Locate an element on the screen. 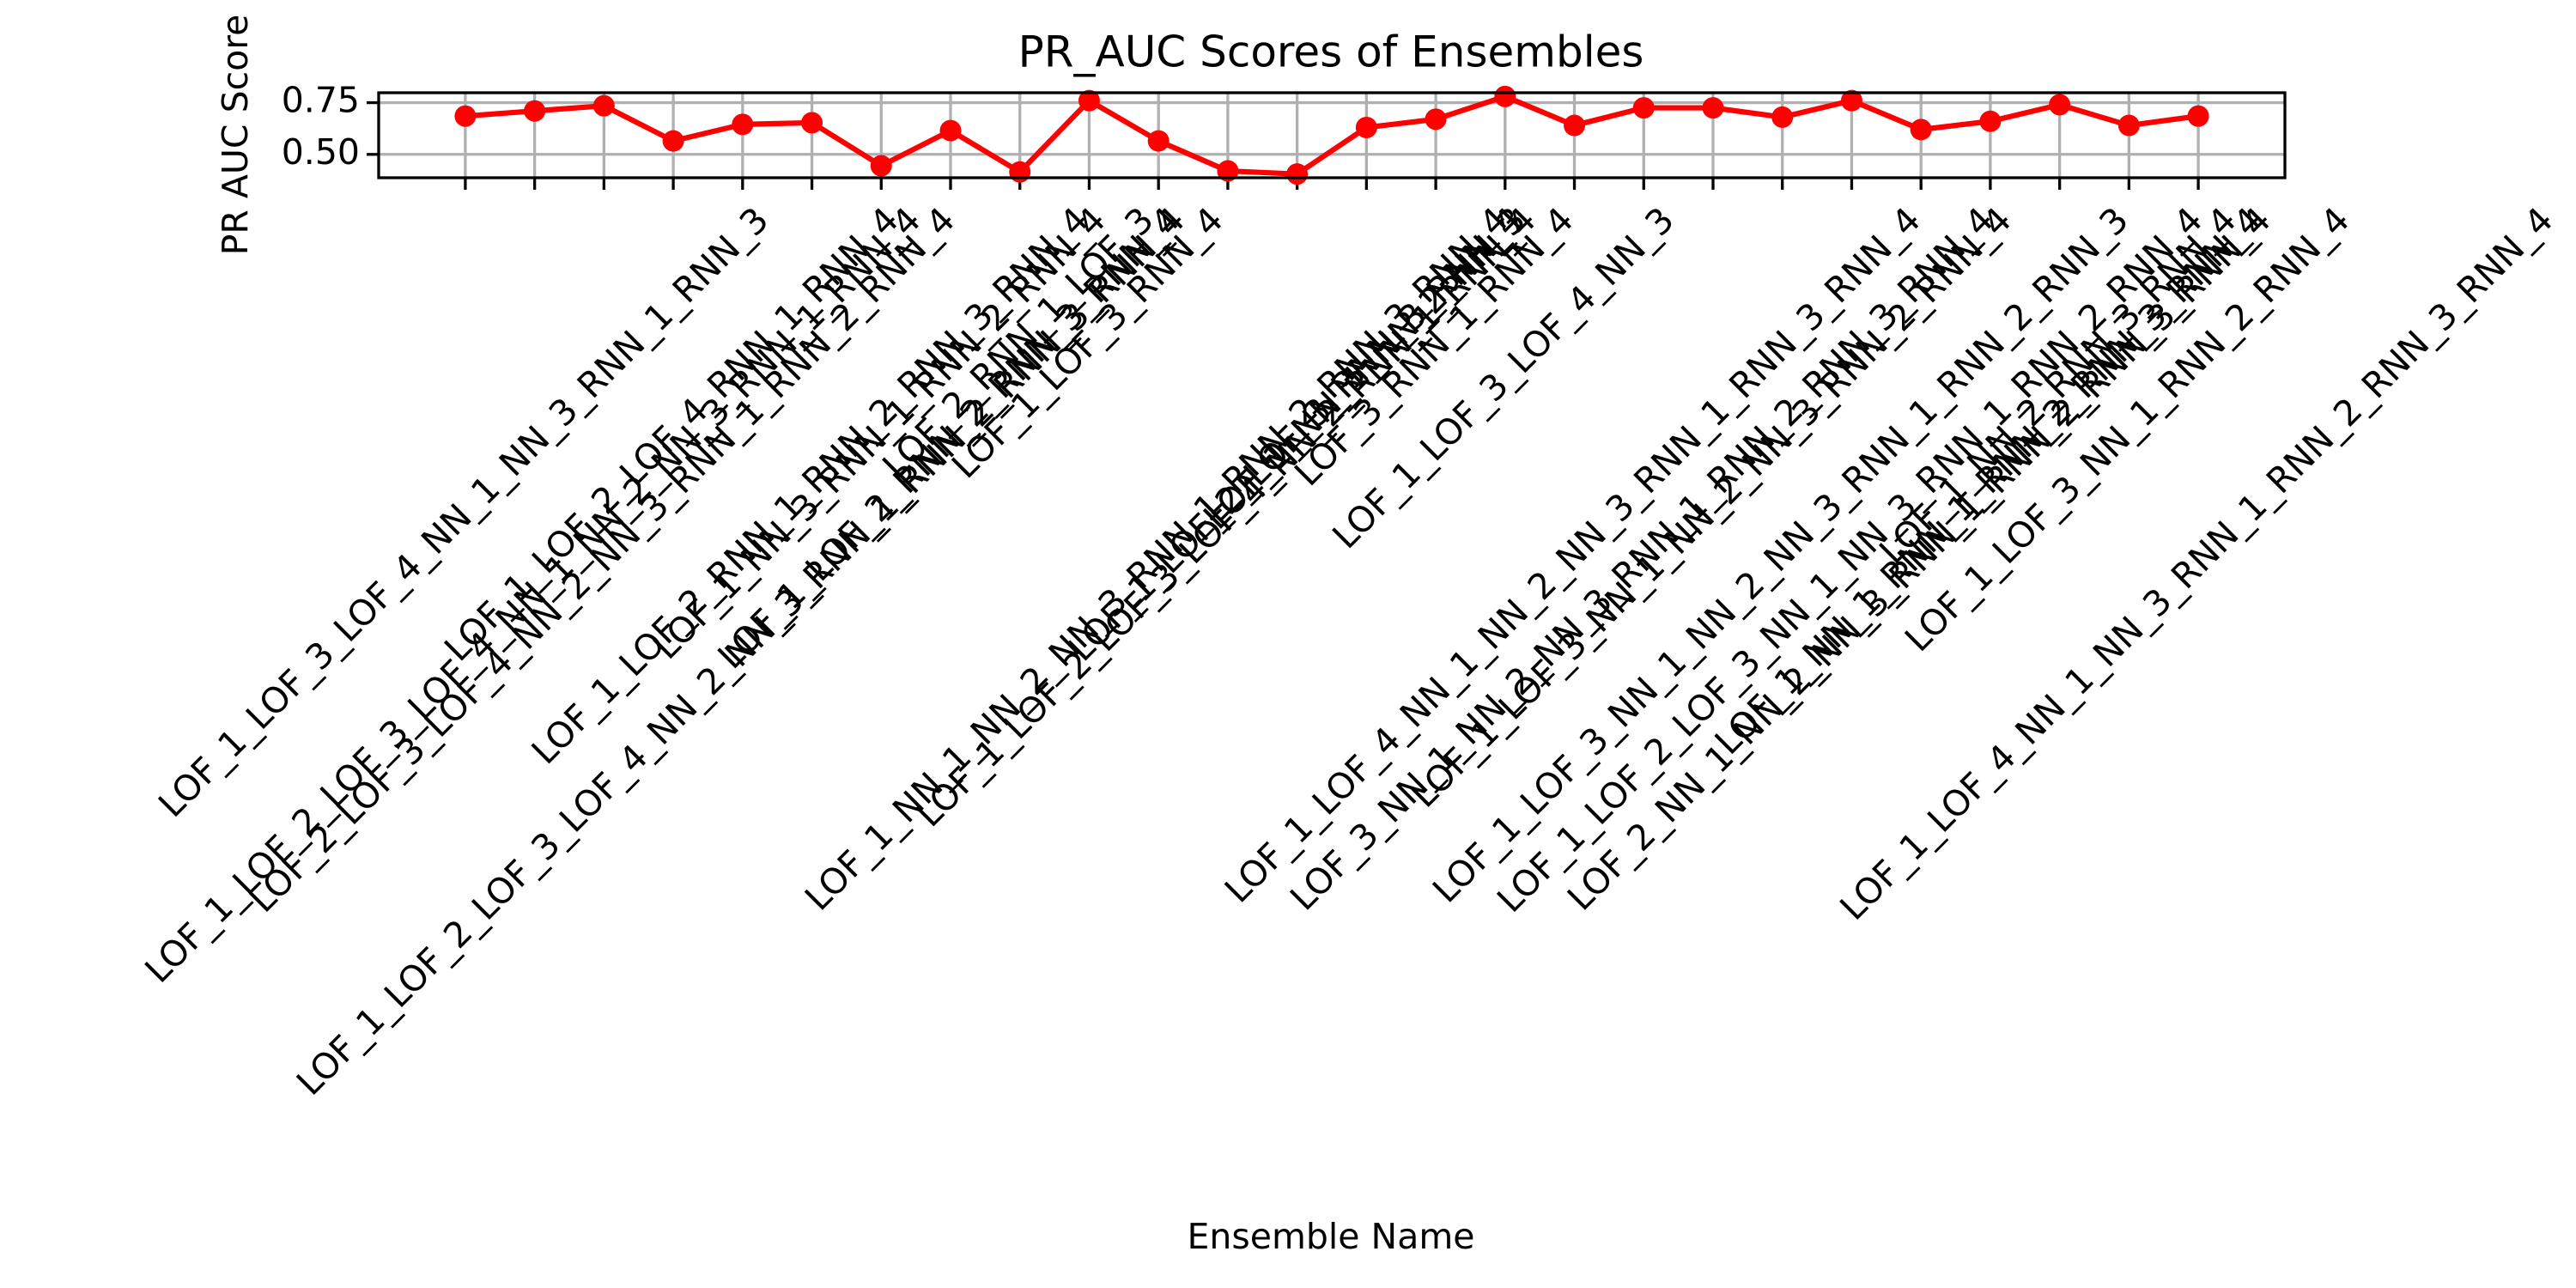  chart-title: PR_AUC Scores of Ensembles is located at coordinates (1331, 52).